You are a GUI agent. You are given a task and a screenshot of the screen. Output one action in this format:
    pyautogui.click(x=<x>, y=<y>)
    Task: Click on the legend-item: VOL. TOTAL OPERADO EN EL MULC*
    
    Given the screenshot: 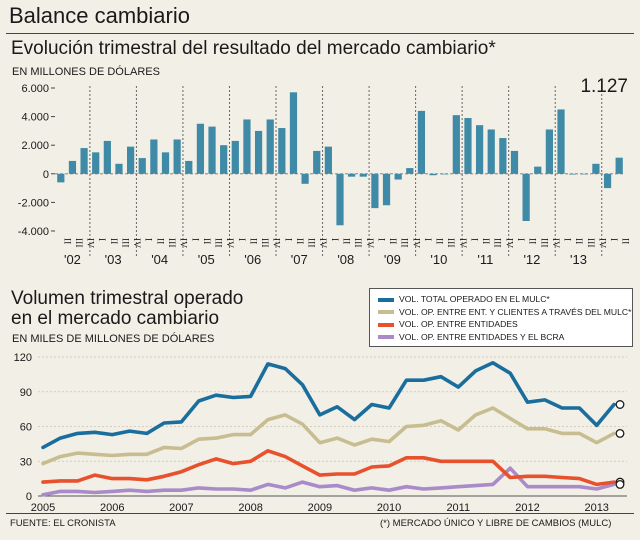 What is the action you would take?
    pyautogui.click(x=464, y=299)
    